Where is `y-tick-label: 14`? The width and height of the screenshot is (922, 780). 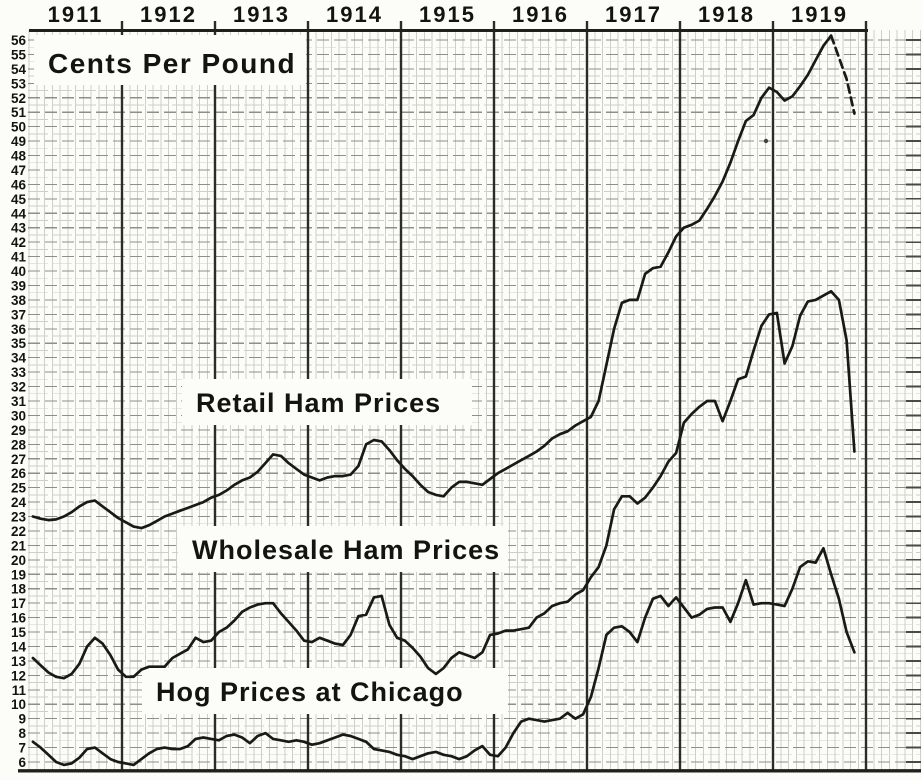 y-tick-label: 14 is located at coordinates (19, 646).